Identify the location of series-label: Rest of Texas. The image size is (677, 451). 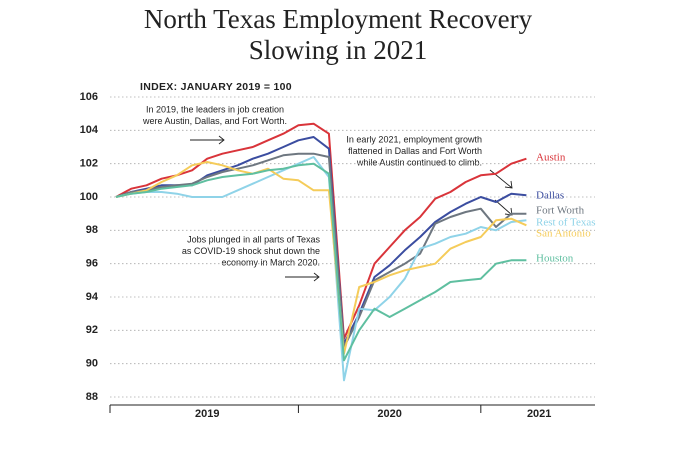
(566, 223).